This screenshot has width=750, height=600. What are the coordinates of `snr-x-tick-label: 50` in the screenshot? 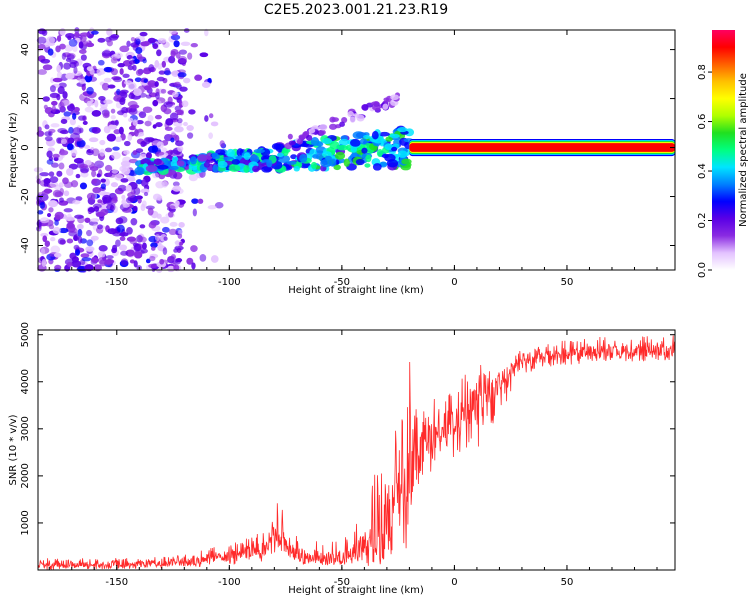 It's located at (567, 582).